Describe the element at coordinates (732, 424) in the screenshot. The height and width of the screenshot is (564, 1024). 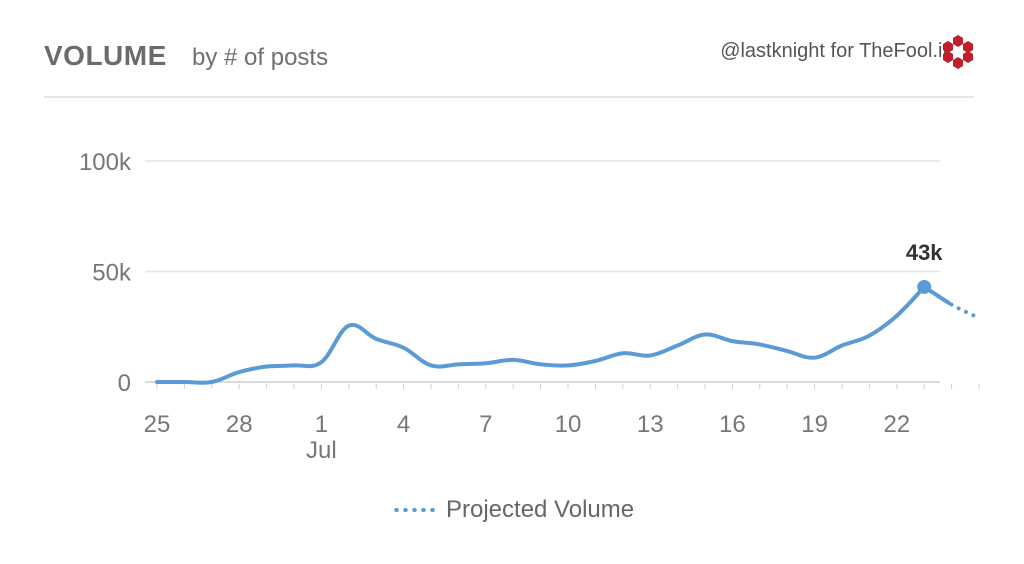
I see `x-tick-label: 16` at that location.